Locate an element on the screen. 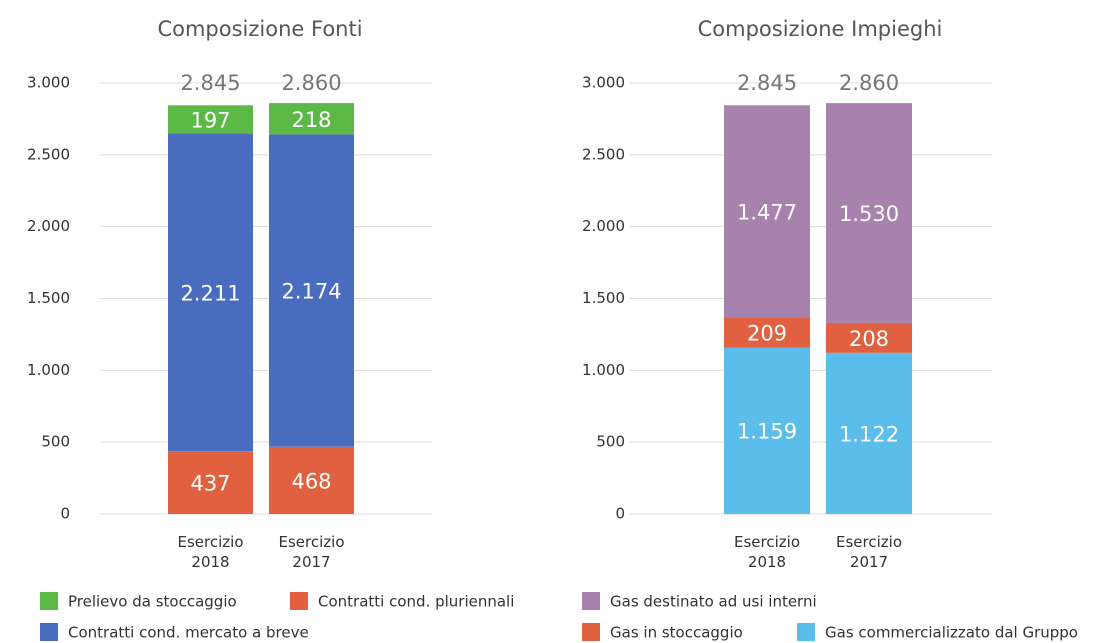  chart-title: Composizione Fonti is located at coordinates (259, 29).